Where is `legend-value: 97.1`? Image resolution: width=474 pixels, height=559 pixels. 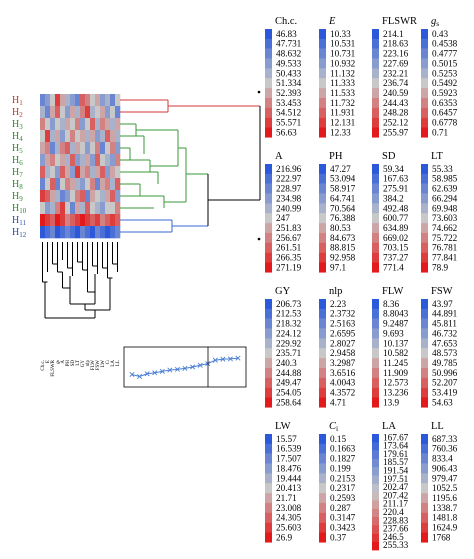
legend-value: 97.1 is located at coordinates (338, 267).